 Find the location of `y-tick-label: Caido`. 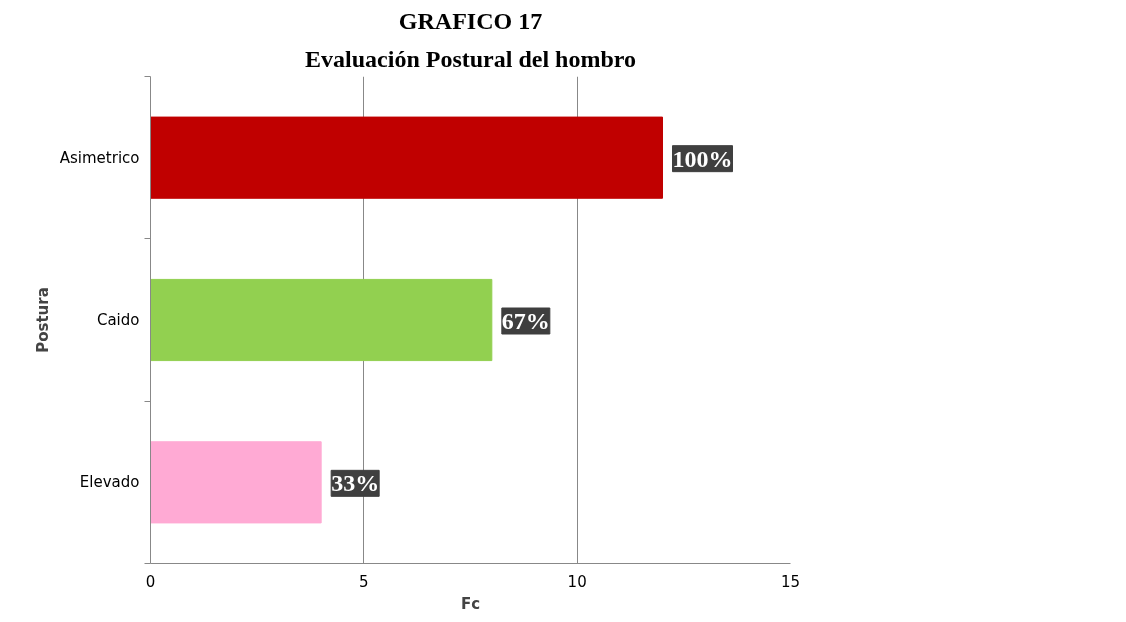

y-tick-label: Caido is located at coordinates (118, 320).